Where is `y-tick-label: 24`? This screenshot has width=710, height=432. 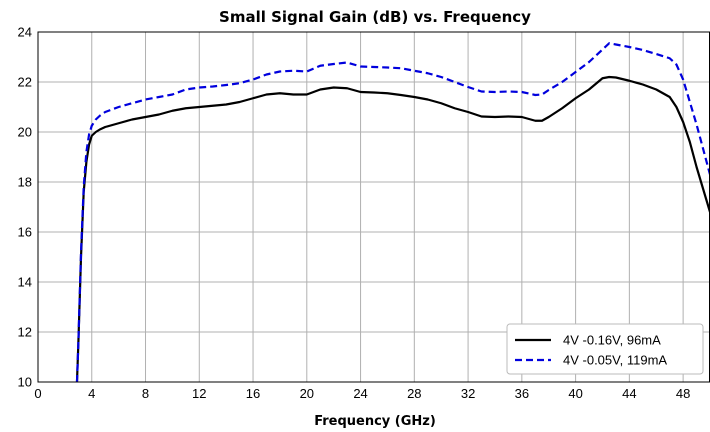 y-tick-label: 24 is located at coordinates (25, 32).